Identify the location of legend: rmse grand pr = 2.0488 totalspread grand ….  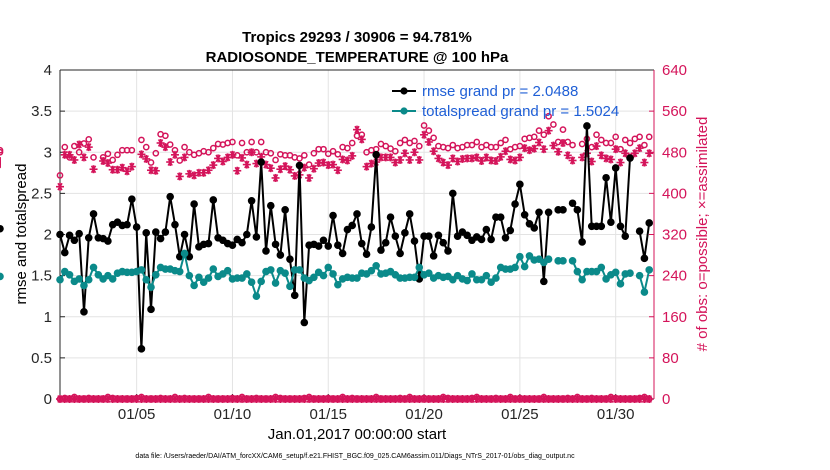
(505, 101).